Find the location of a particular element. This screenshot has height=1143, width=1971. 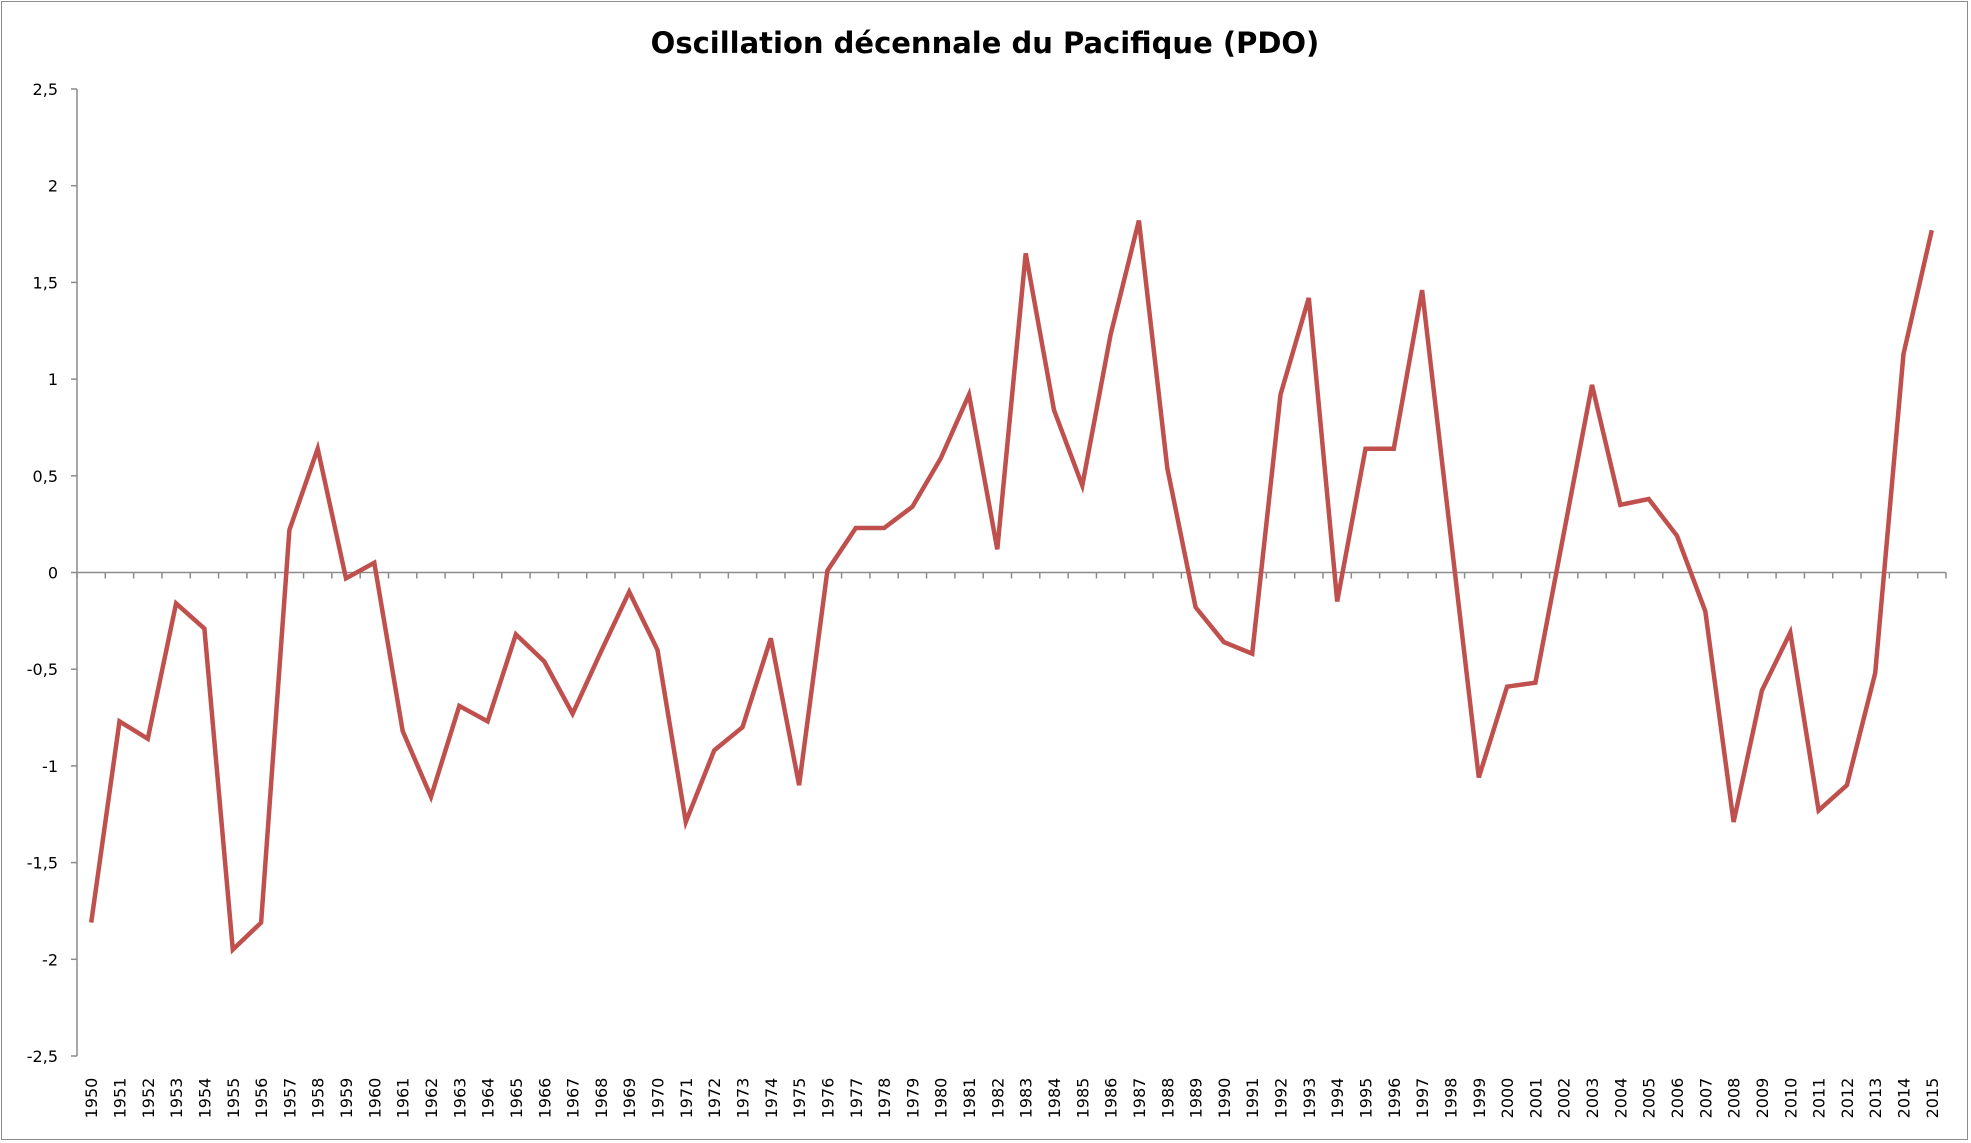

x-tick-label: 2007 is located at coordinates (1705, 1098).